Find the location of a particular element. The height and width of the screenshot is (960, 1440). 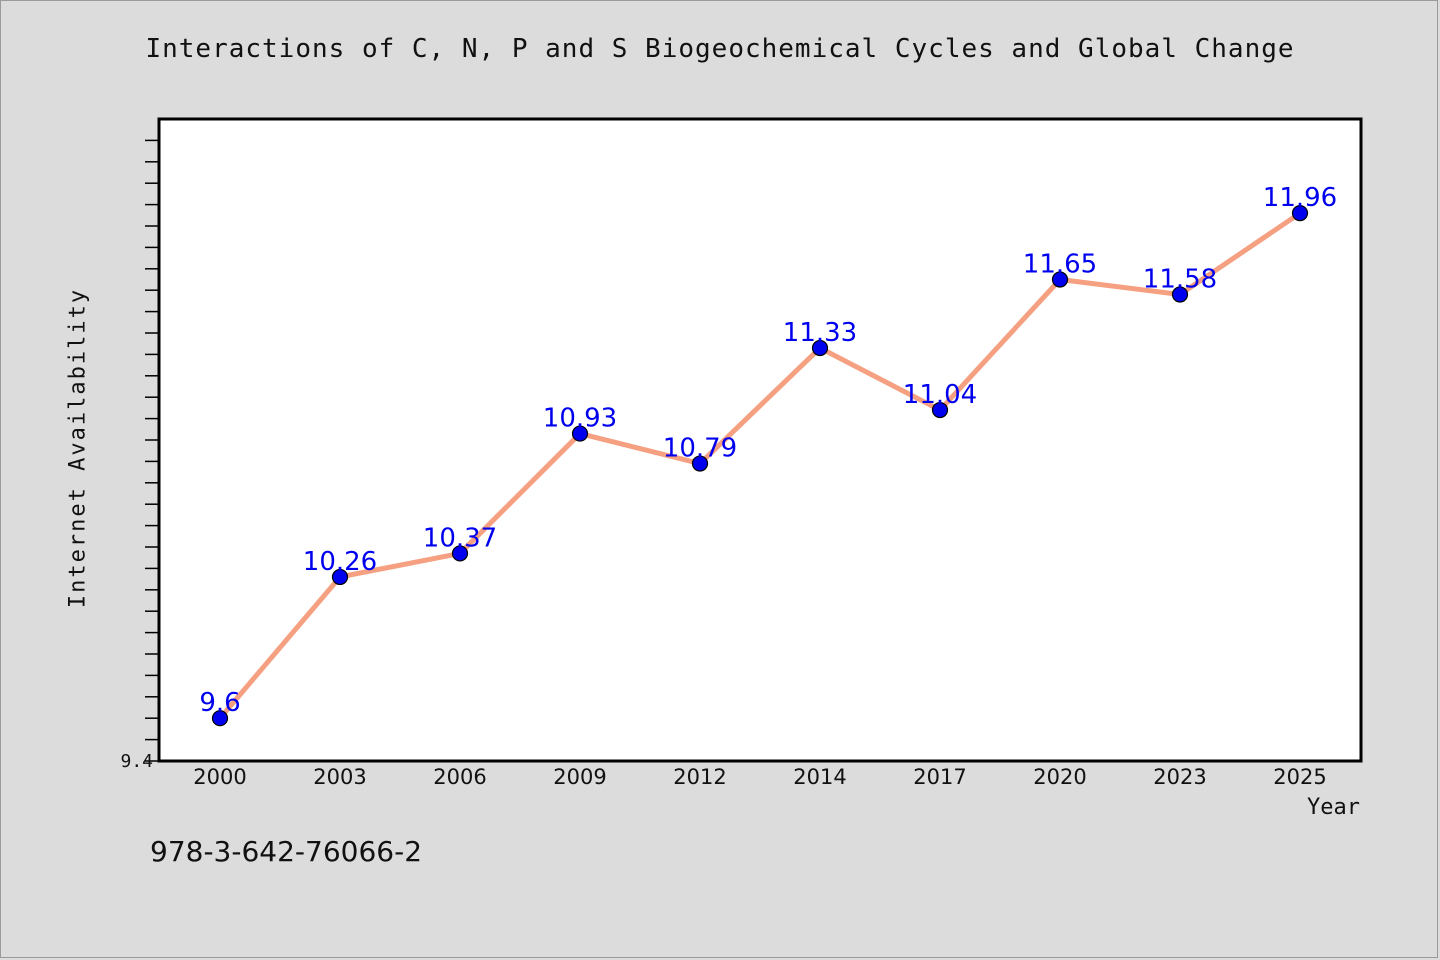

data-label: 10.37 is located at coordinates (460, 538).